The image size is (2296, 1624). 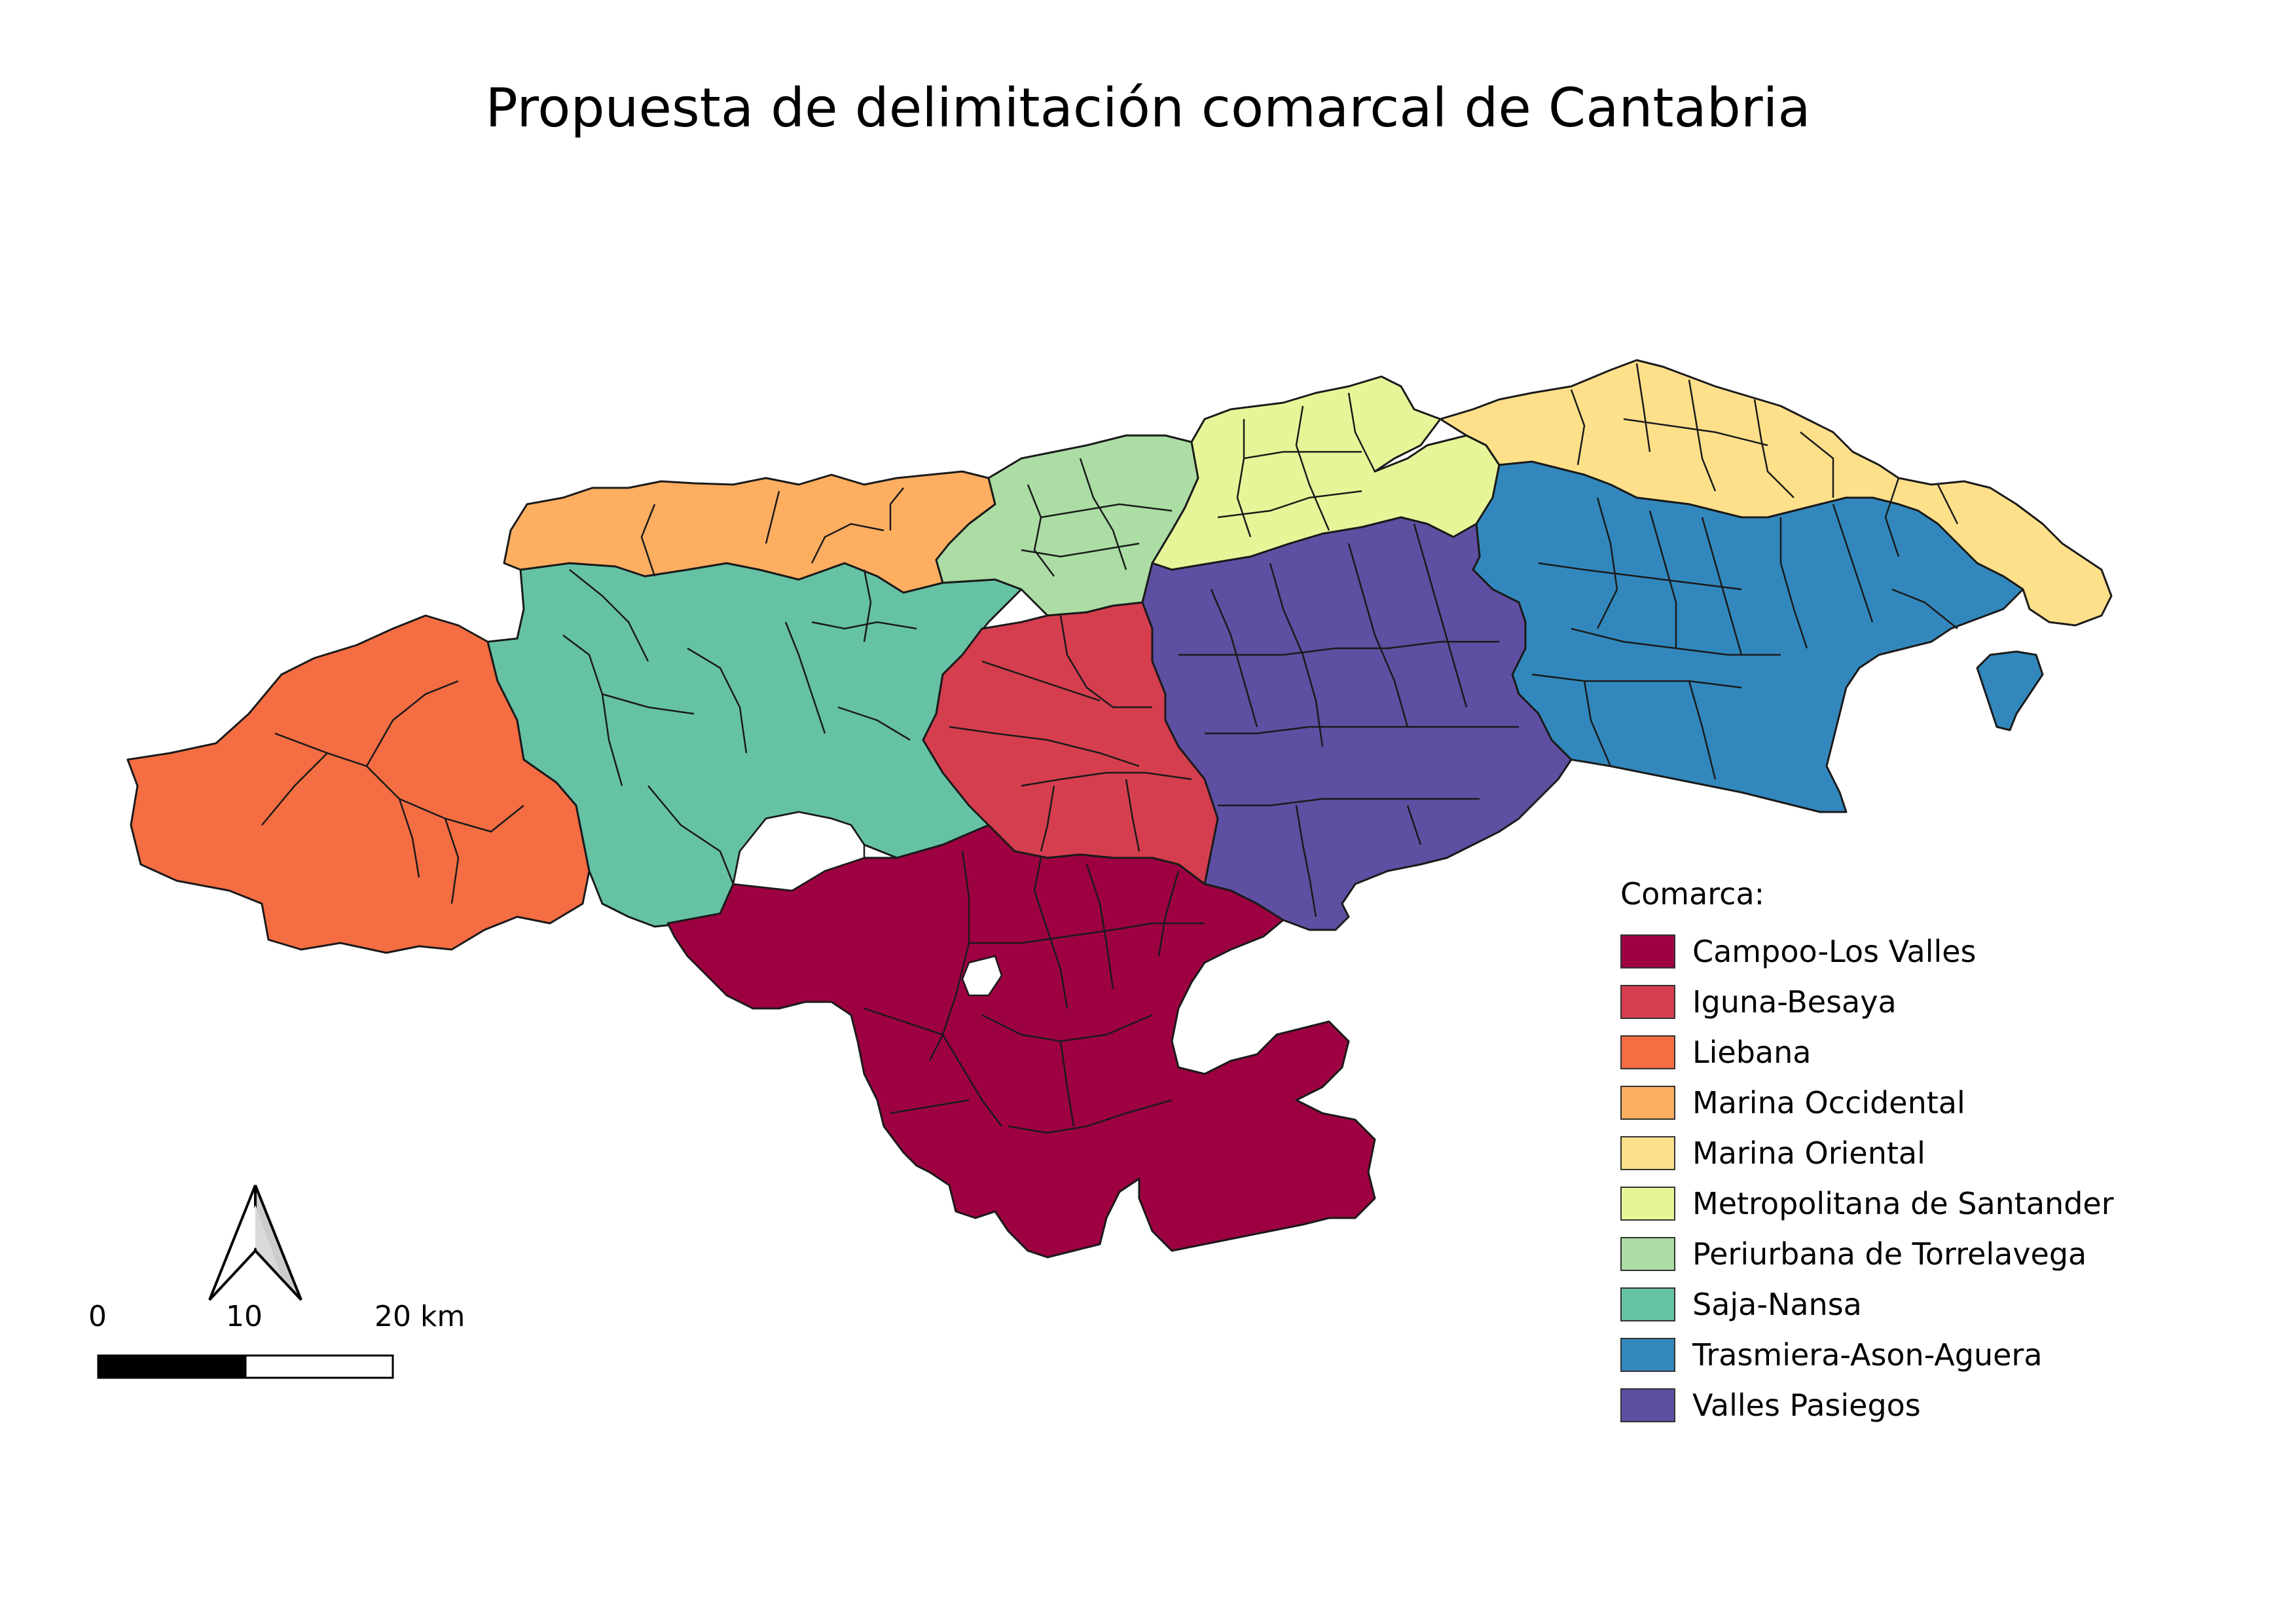 What do you see at coordinates (1692, 894) in the screenshot?
I see `legend-title: Comarca:` at bounding box center [1692, 894].